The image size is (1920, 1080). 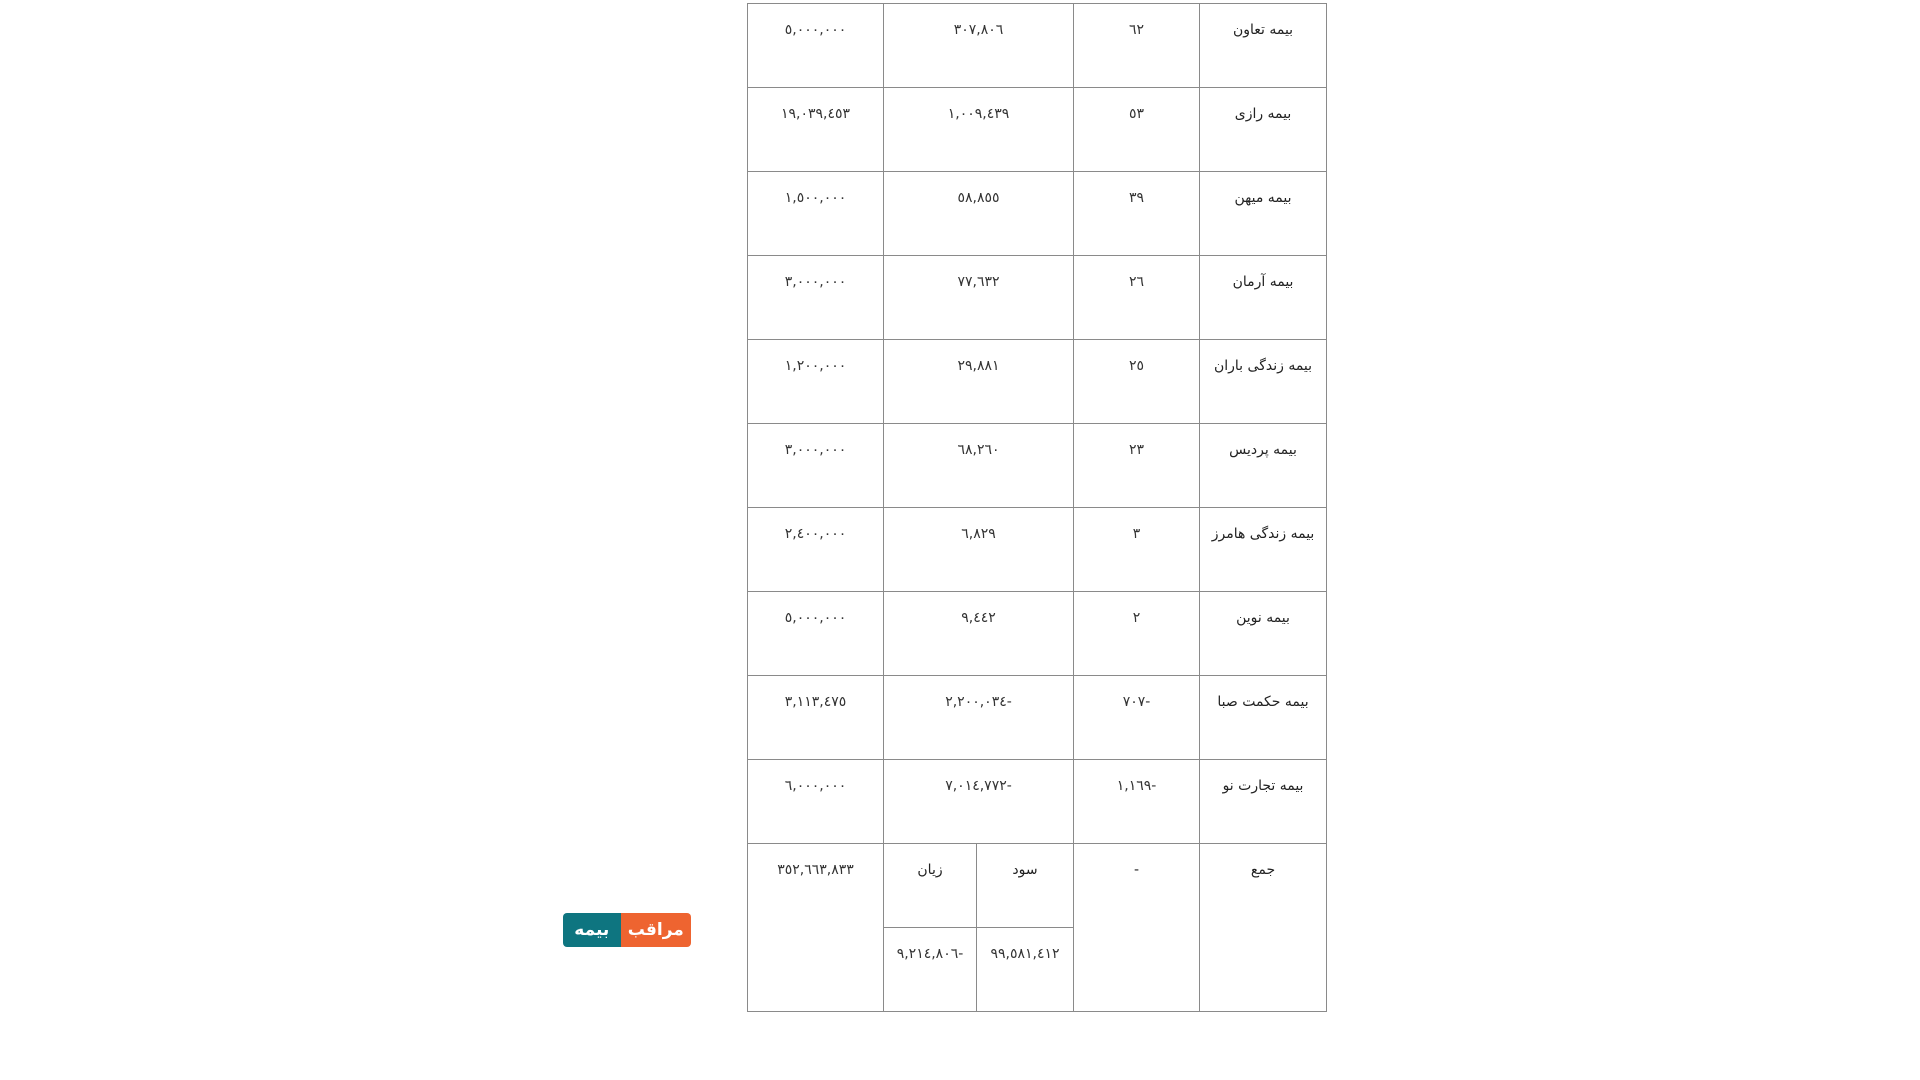 What do you see at coordinates (815, 129) in the screenshot?
I see `cell-capital: ١٩,٠٣٩,٤٥٣` at bounding box center [815, 129].